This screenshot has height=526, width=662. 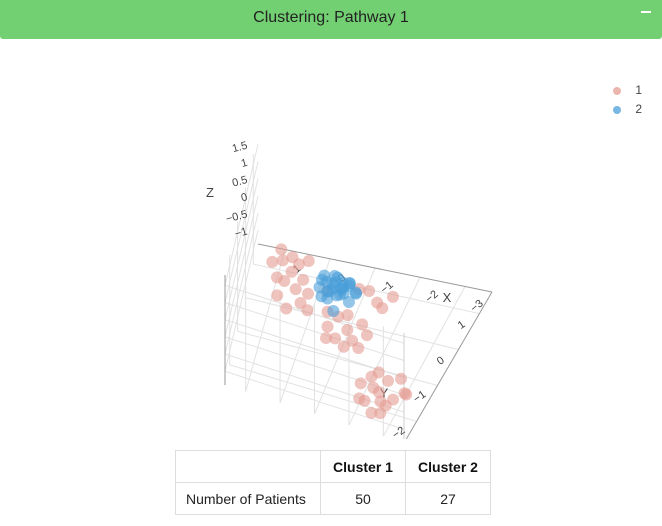 What do you see at coordinates (240, 182) in the screenshot?
I see `z-tick-label: 0.5` at bounding box center [240, 182].